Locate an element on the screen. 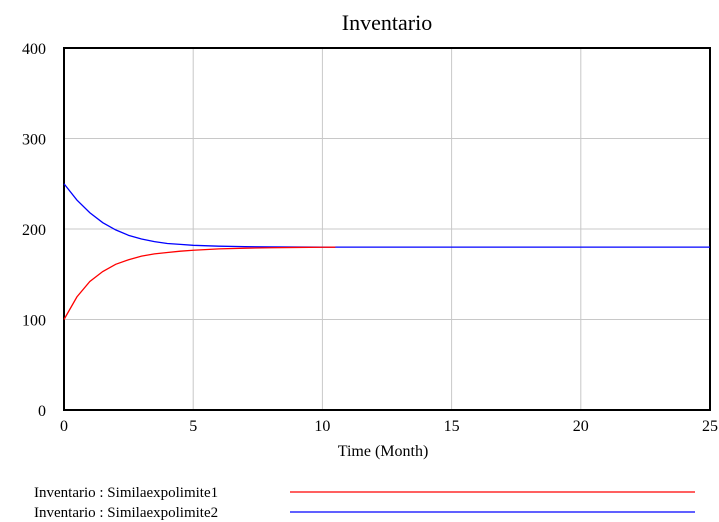  x-tick-label: 25 is located at coordinates (710, 426).